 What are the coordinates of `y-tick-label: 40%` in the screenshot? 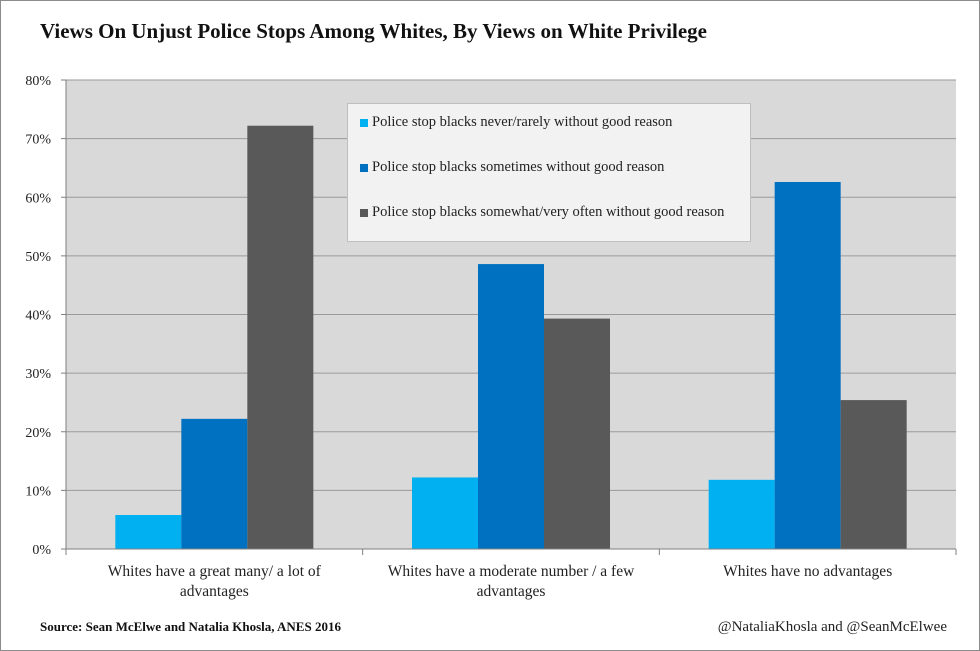 It's located at (38, 316).